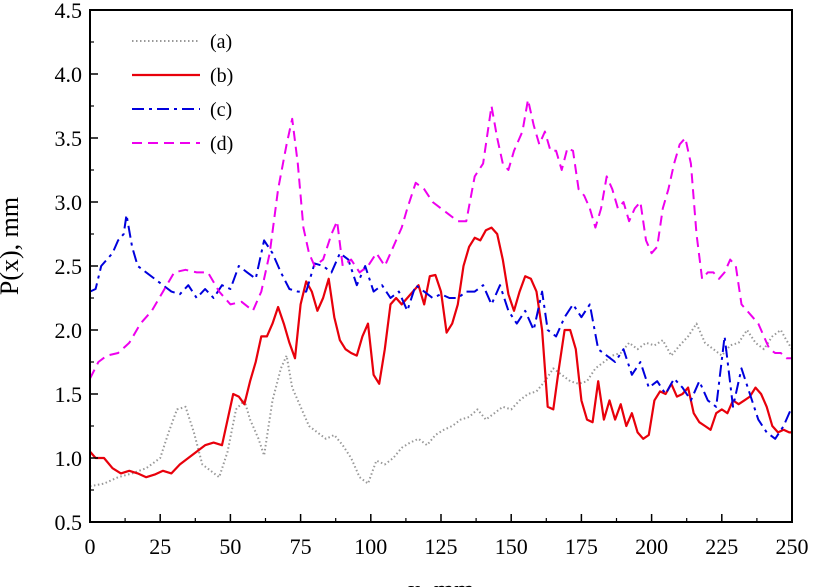 The image size is (820, 587). What do you see at coordinates (230, 546) in the screenshot?
I see `x-tick-label: 50` at bounding box center [230, 546].